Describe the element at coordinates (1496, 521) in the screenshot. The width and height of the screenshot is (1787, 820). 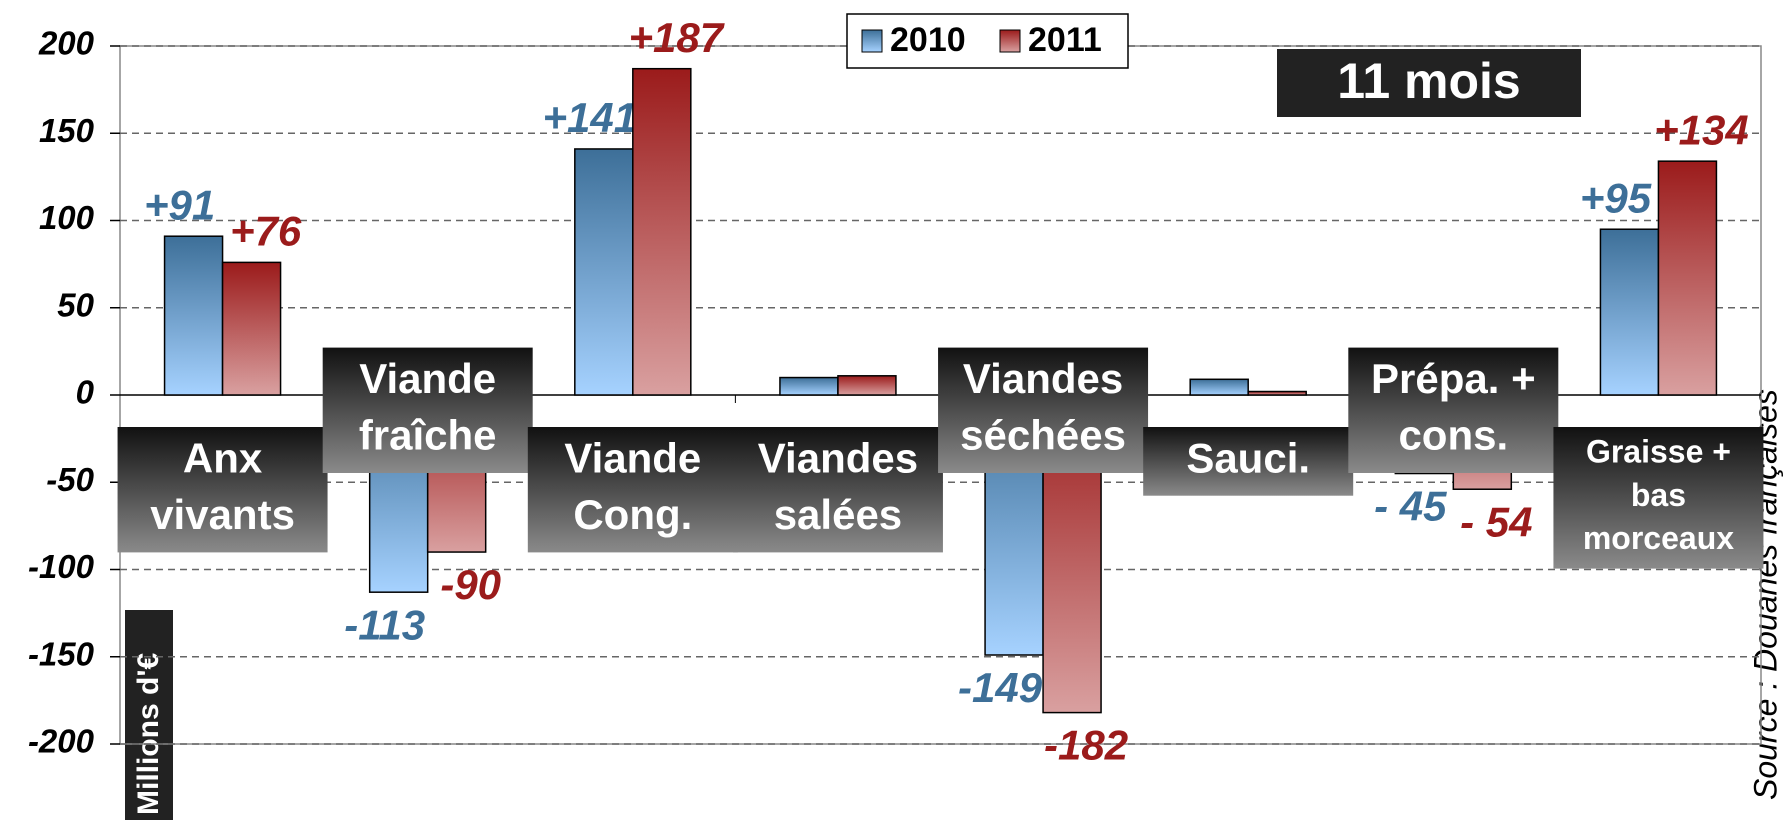
I see `value-label: - 54` at that location.